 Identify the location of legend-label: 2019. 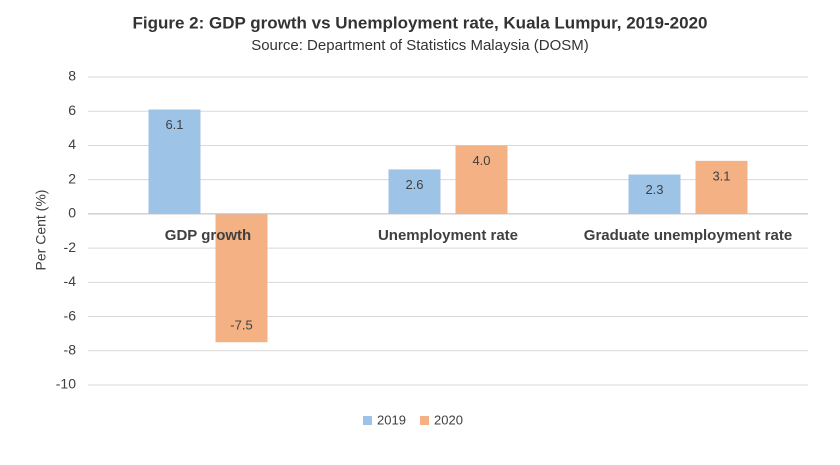
(391, 419).